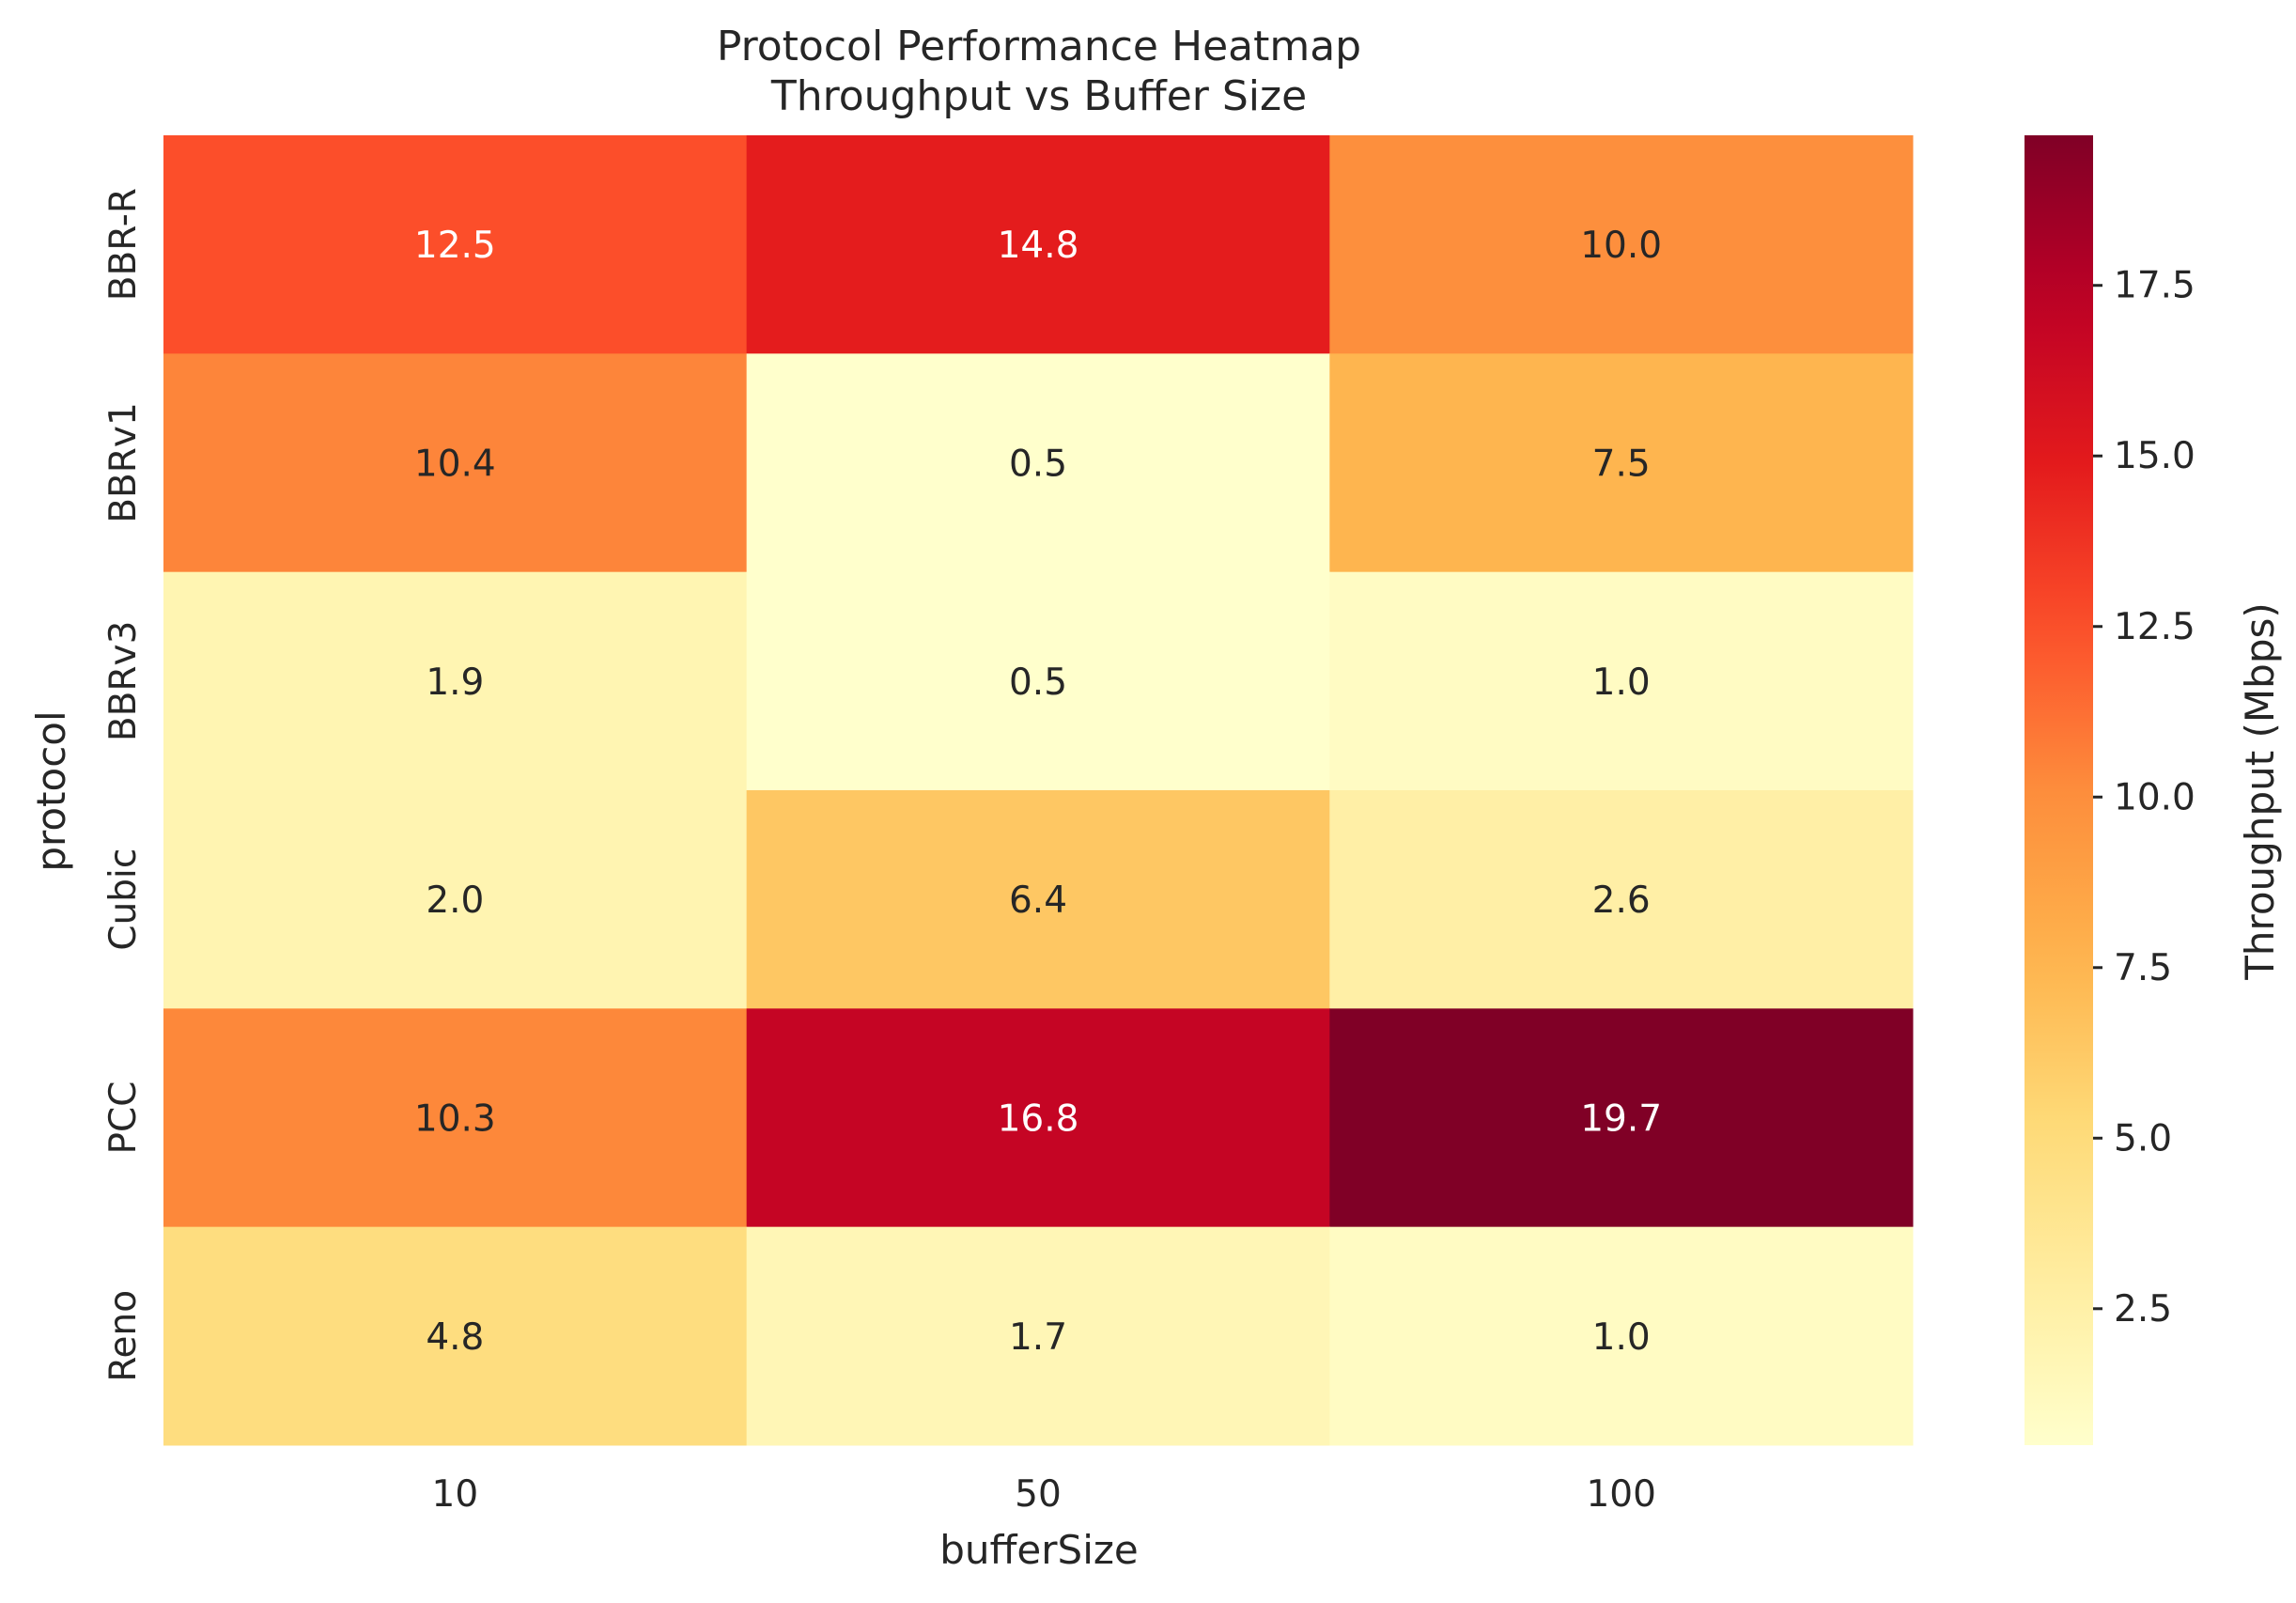 This screenshot has width=2296, height=1603. Describe the element at coordinates (51, 790) in the screenshot. I see `y-axis-label: protocol` at that location.